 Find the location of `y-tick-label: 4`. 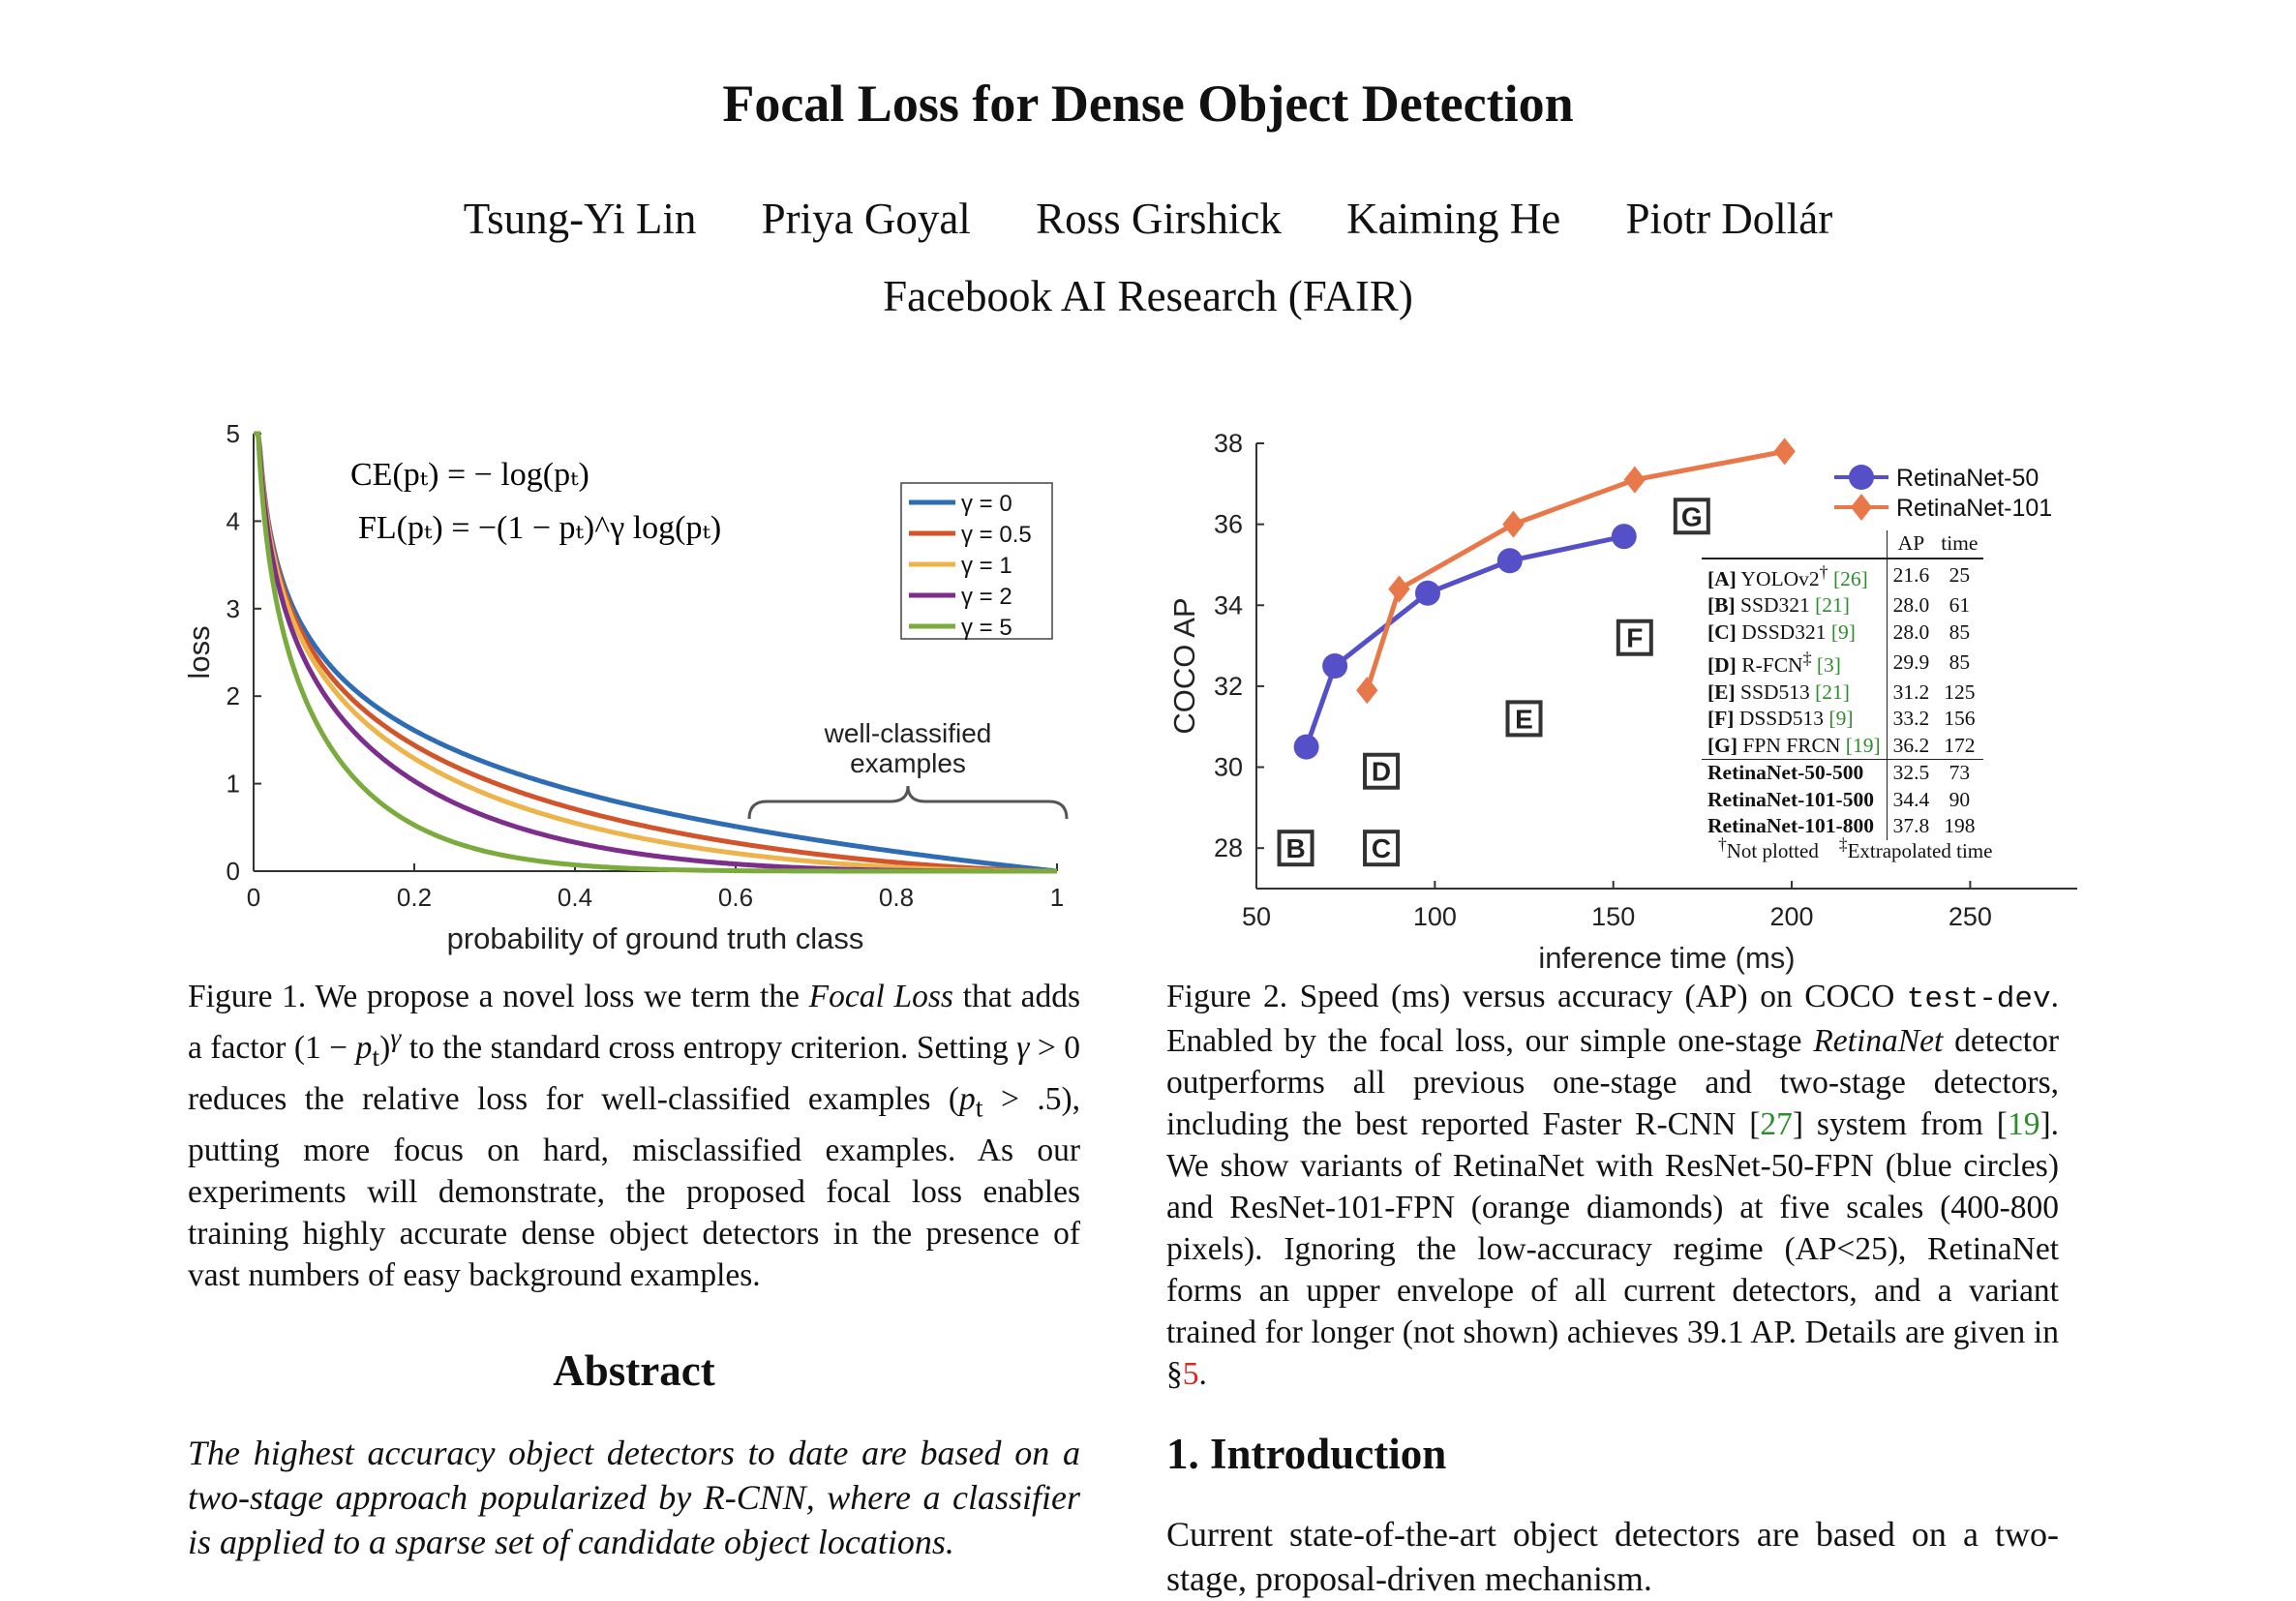

y-tick-label: 4 is located at coordinates (233, 520).